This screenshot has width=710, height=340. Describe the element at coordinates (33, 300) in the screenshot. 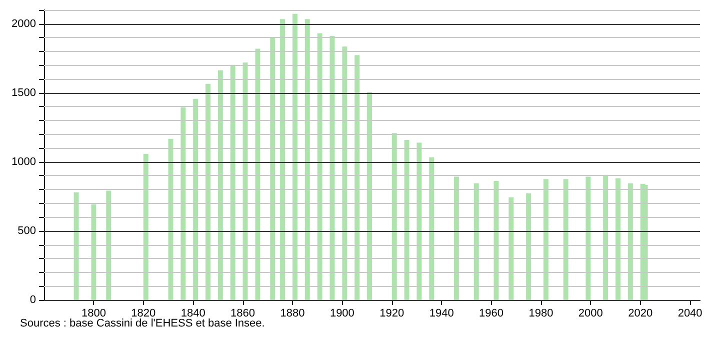

I see `y-tick-label: 0` at that location.